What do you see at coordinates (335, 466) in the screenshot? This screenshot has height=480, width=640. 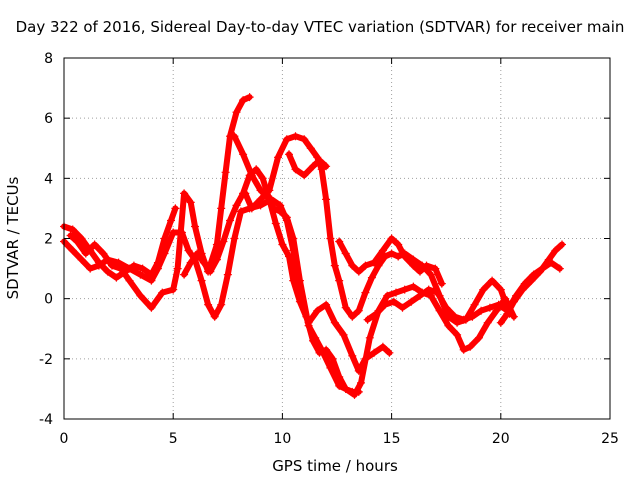 I see `x-axis-label: GPS time / hours` at bounding box center [335, 466].